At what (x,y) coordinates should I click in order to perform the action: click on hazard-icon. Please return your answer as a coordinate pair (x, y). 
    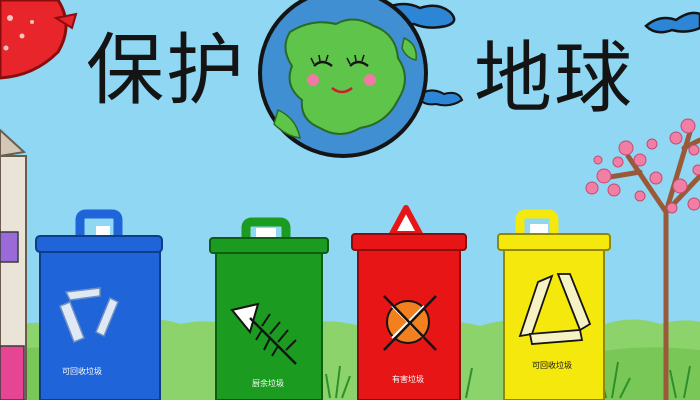
    Looking at the image, I should click on (410, 323).